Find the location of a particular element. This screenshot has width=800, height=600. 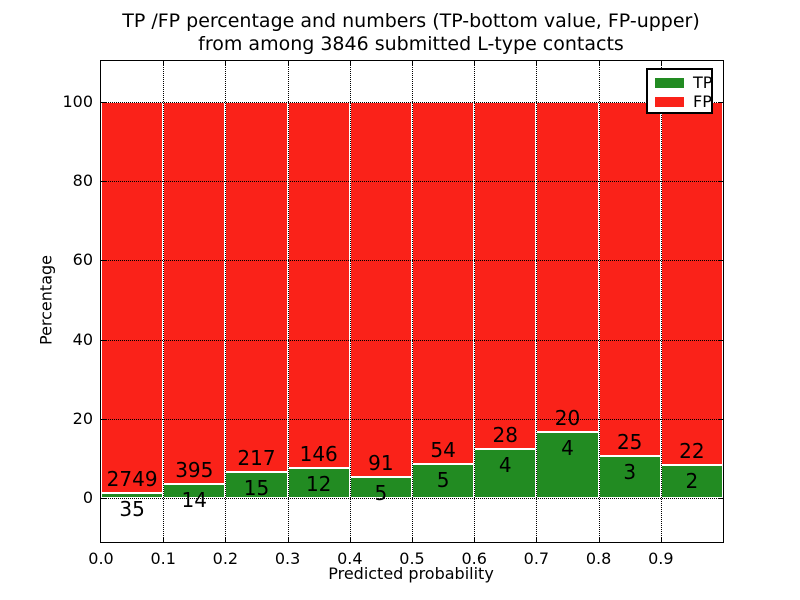

fp-count-label: 54 is located at coordinates (443, 450).